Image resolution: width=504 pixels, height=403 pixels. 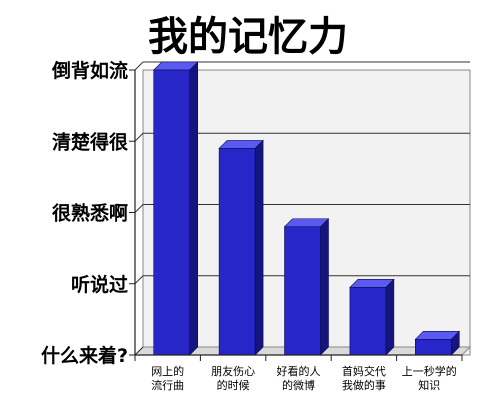 I want to click on x-tick-label: 好看的人的微博, so click(x=299, y=378).